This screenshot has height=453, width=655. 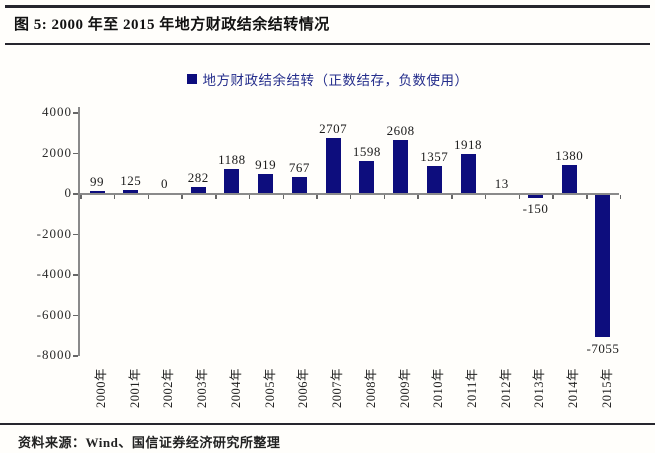 What do you see at coordinates (404, 388) in the screenshot?
I see `x-axis-category-label: 2009年` at bounding box center [404, 388].